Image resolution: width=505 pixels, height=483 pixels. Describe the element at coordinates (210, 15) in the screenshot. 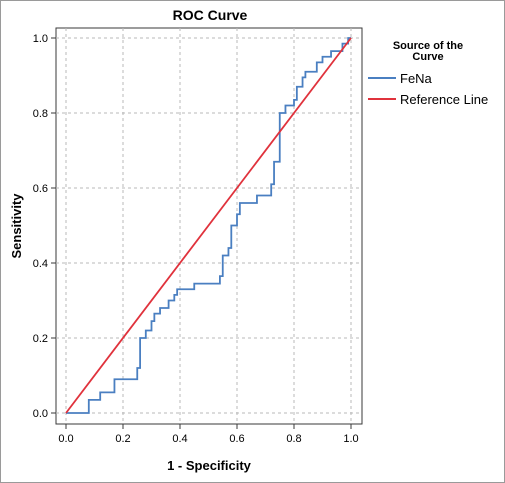

I see `chart-title: ROC Curve` at that location.